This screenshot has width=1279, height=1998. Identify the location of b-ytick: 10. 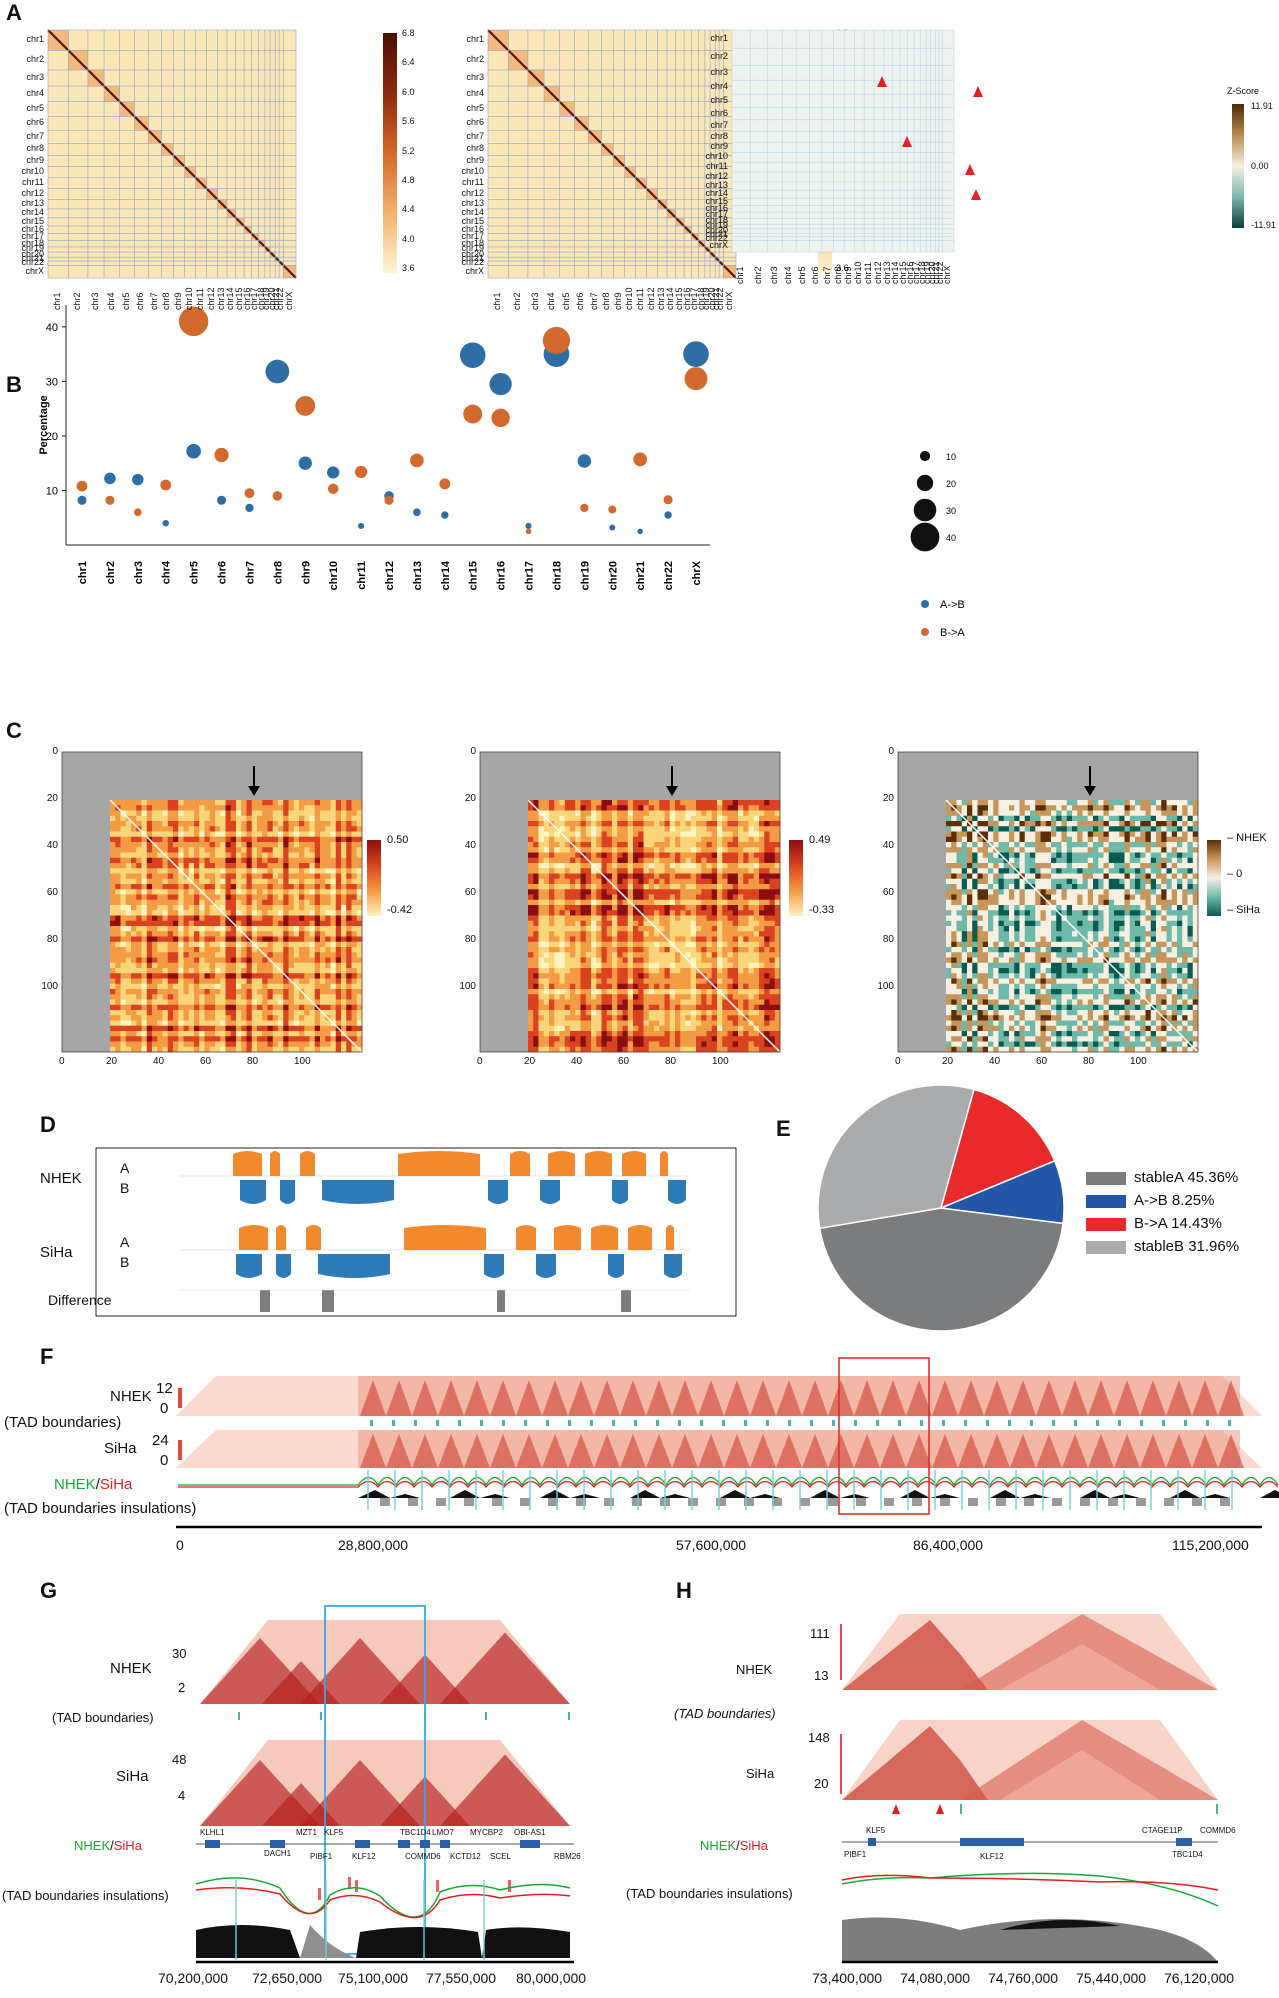
(52, 491).